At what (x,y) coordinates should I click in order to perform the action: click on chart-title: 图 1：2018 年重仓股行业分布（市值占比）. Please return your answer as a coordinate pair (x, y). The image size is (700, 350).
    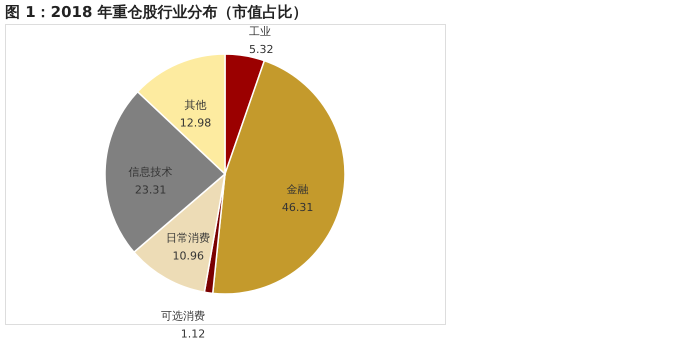
    Looking at the image, I should click on (156, 12).